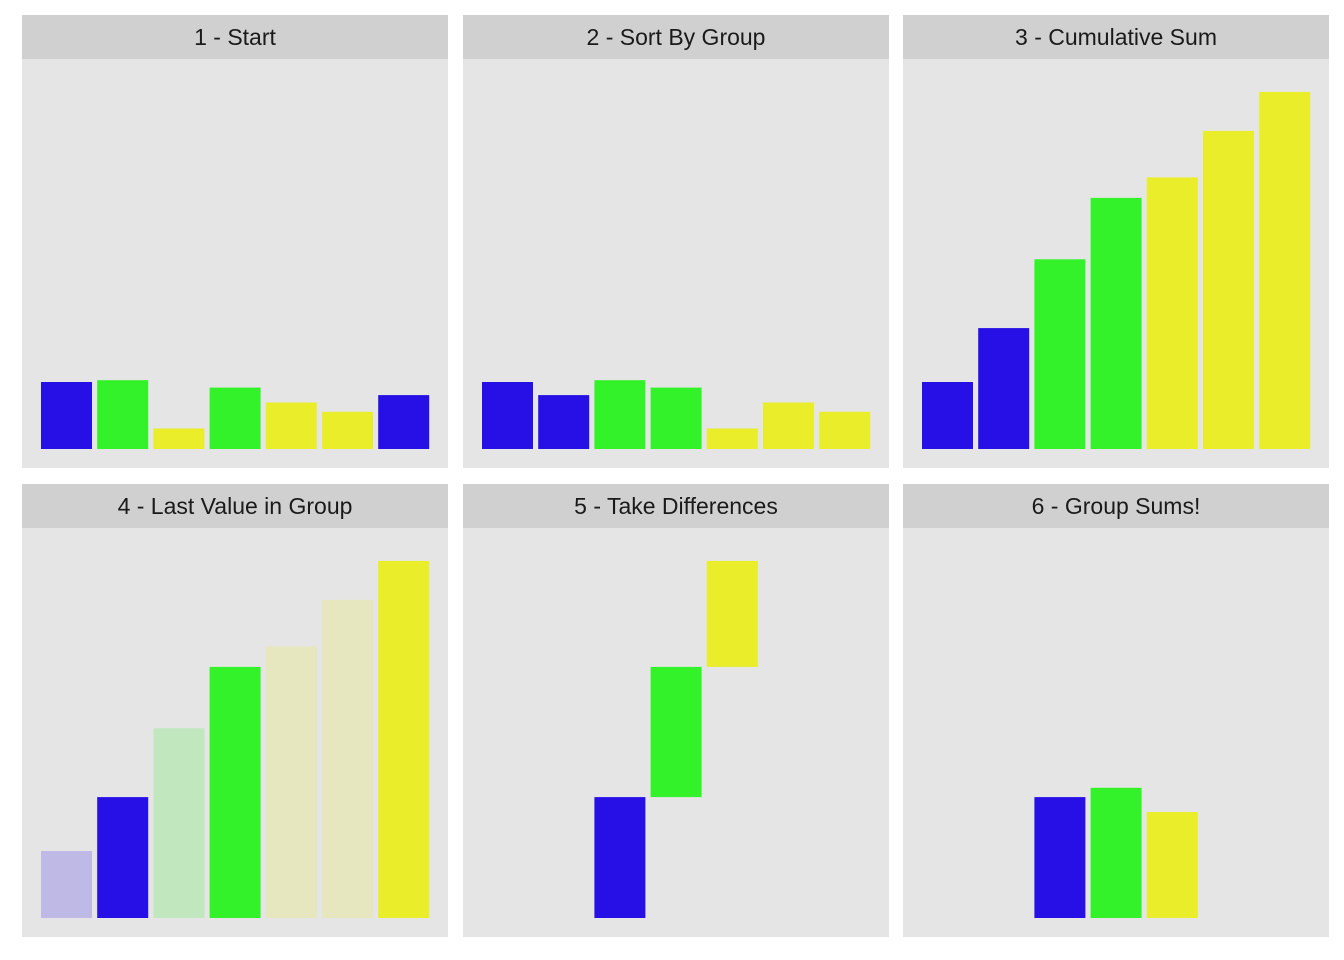 The height and width of the screenshot is (960, 1344). I want to click on panel-cumulative-sum: 3 - Cumulative Sum, so click(1116, 241).